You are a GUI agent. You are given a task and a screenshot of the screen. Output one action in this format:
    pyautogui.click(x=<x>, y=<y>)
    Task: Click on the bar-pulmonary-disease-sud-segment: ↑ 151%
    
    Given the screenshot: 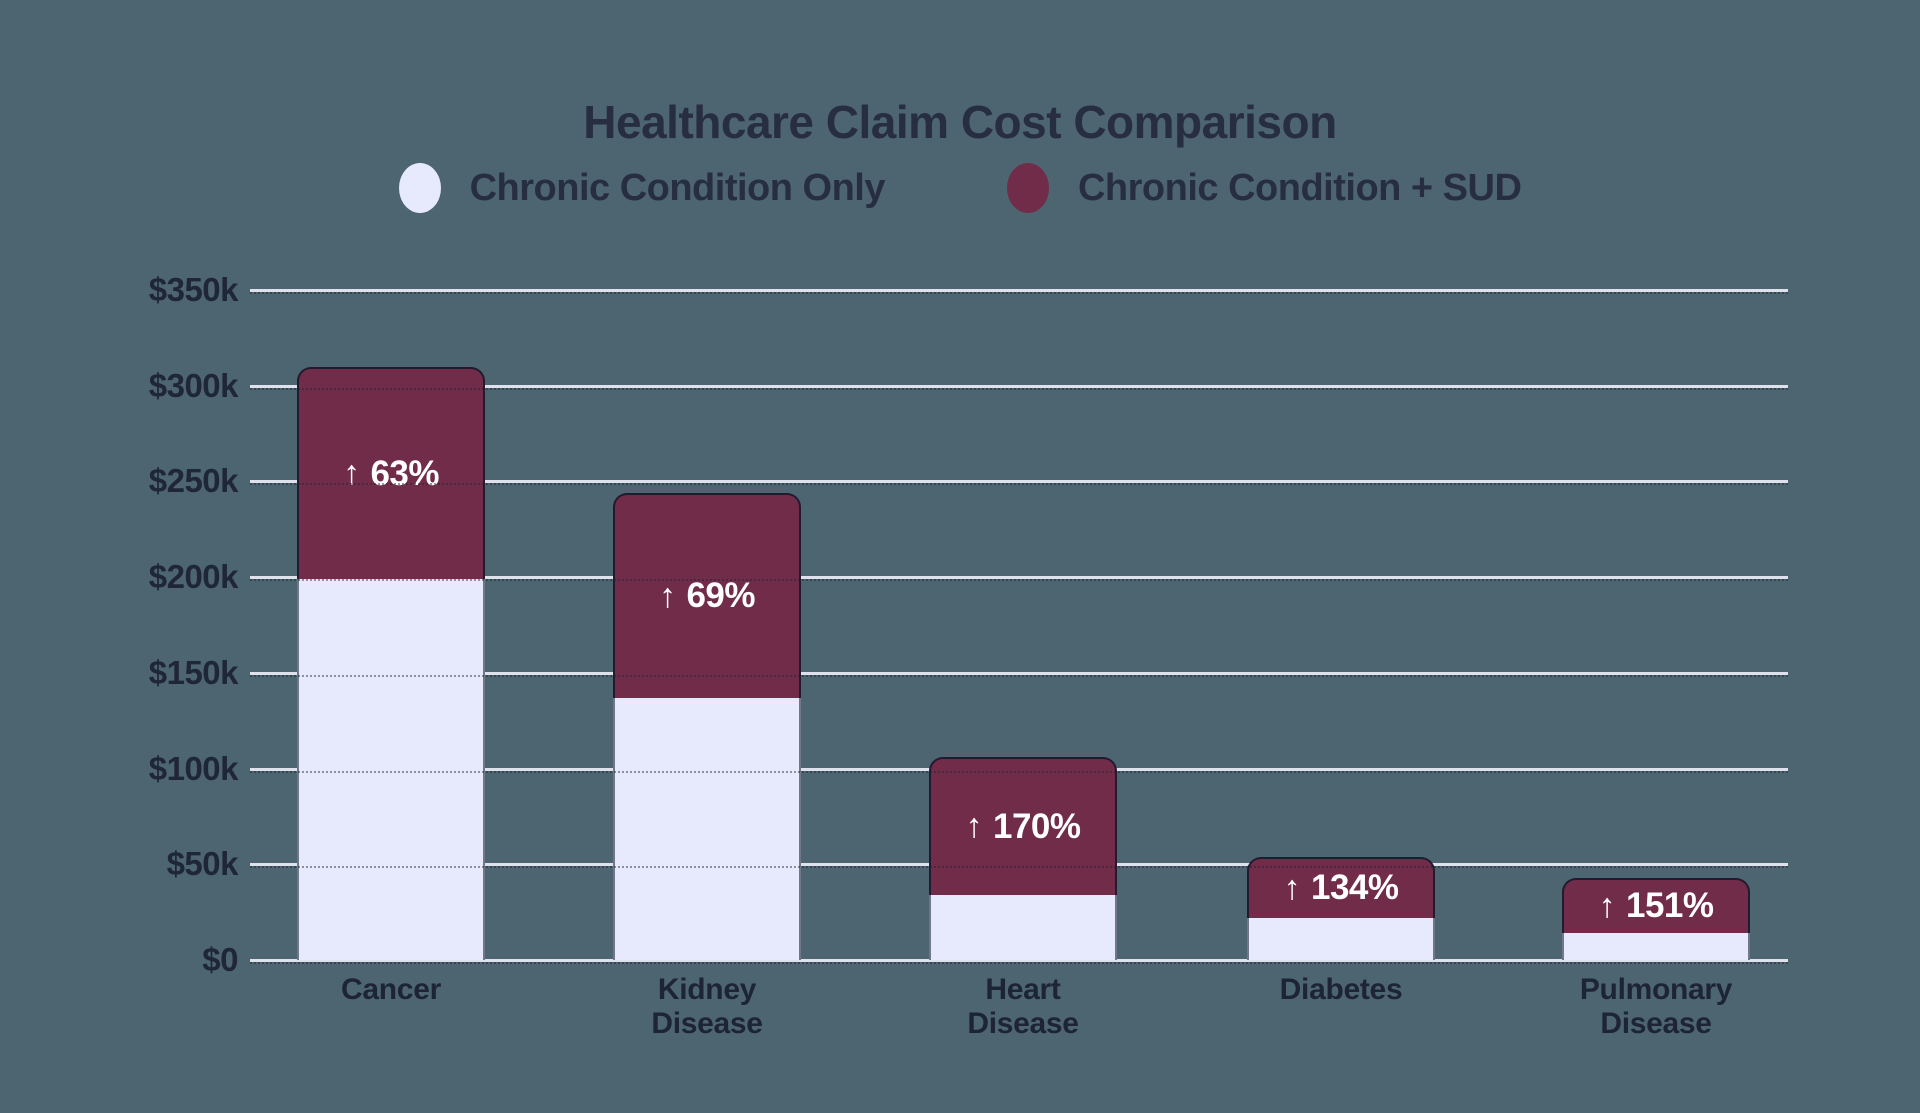 What is the action you would take?
    pyautogui.click(x=1656, y=905)
    